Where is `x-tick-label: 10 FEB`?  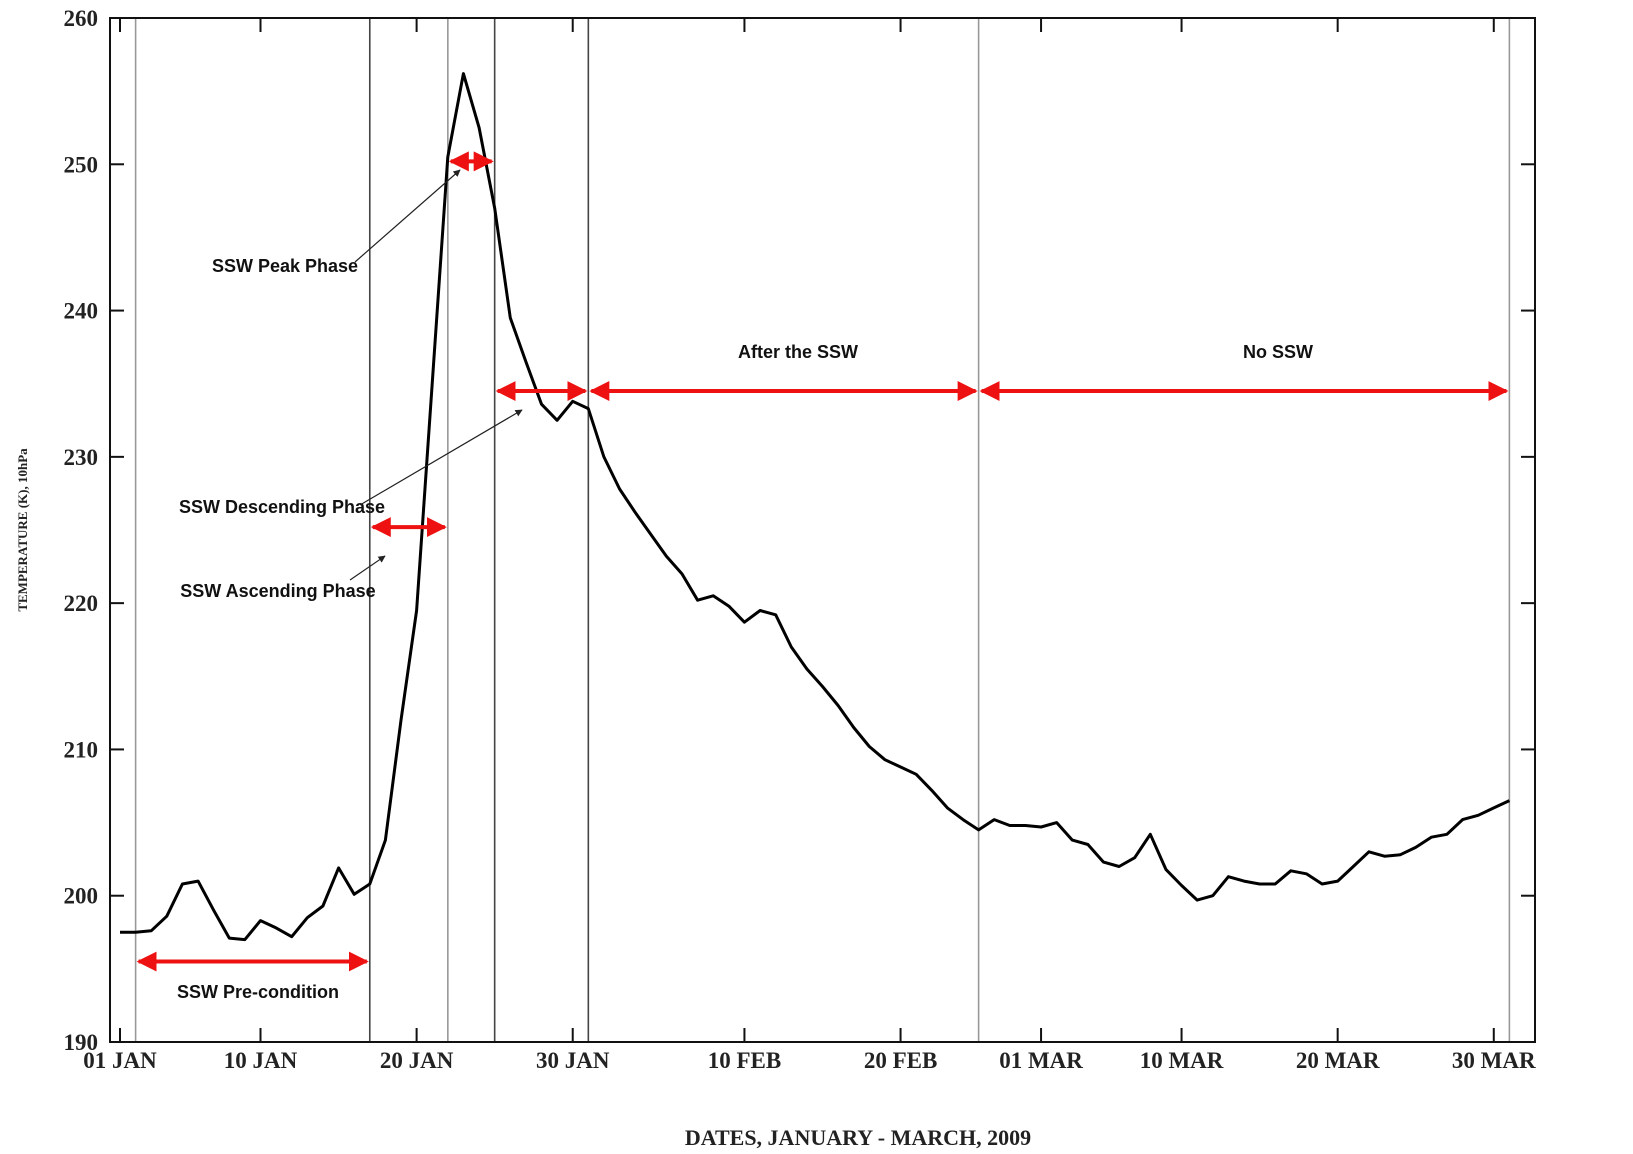
x-tick-label: 10 FEB is located at coordinates (744, 1060).